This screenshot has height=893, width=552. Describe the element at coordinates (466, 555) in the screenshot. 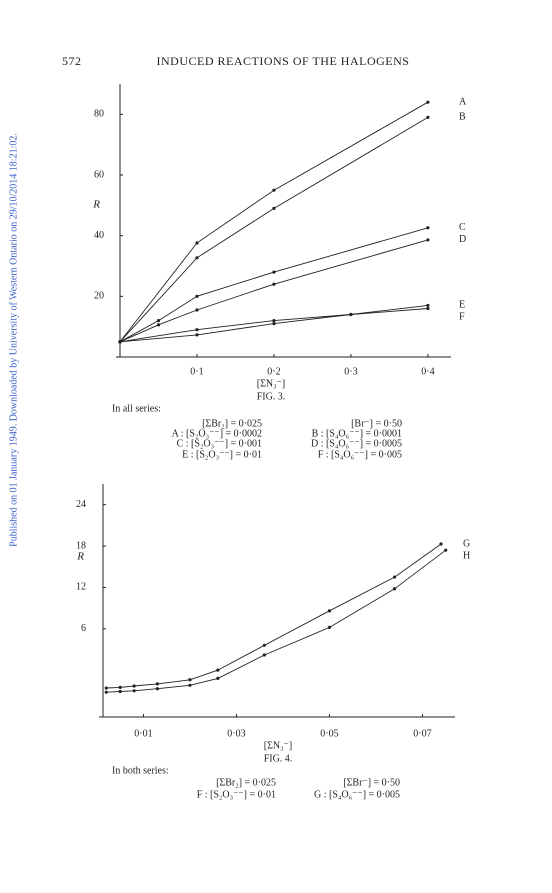

I see `series-label: H` at that location.